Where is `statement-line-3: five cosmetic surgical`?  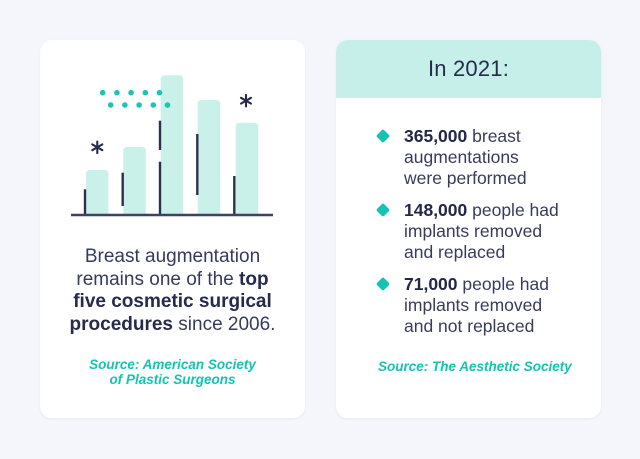
statement-line-3: five cosmetic surgical is located at coordinates (172, 301).